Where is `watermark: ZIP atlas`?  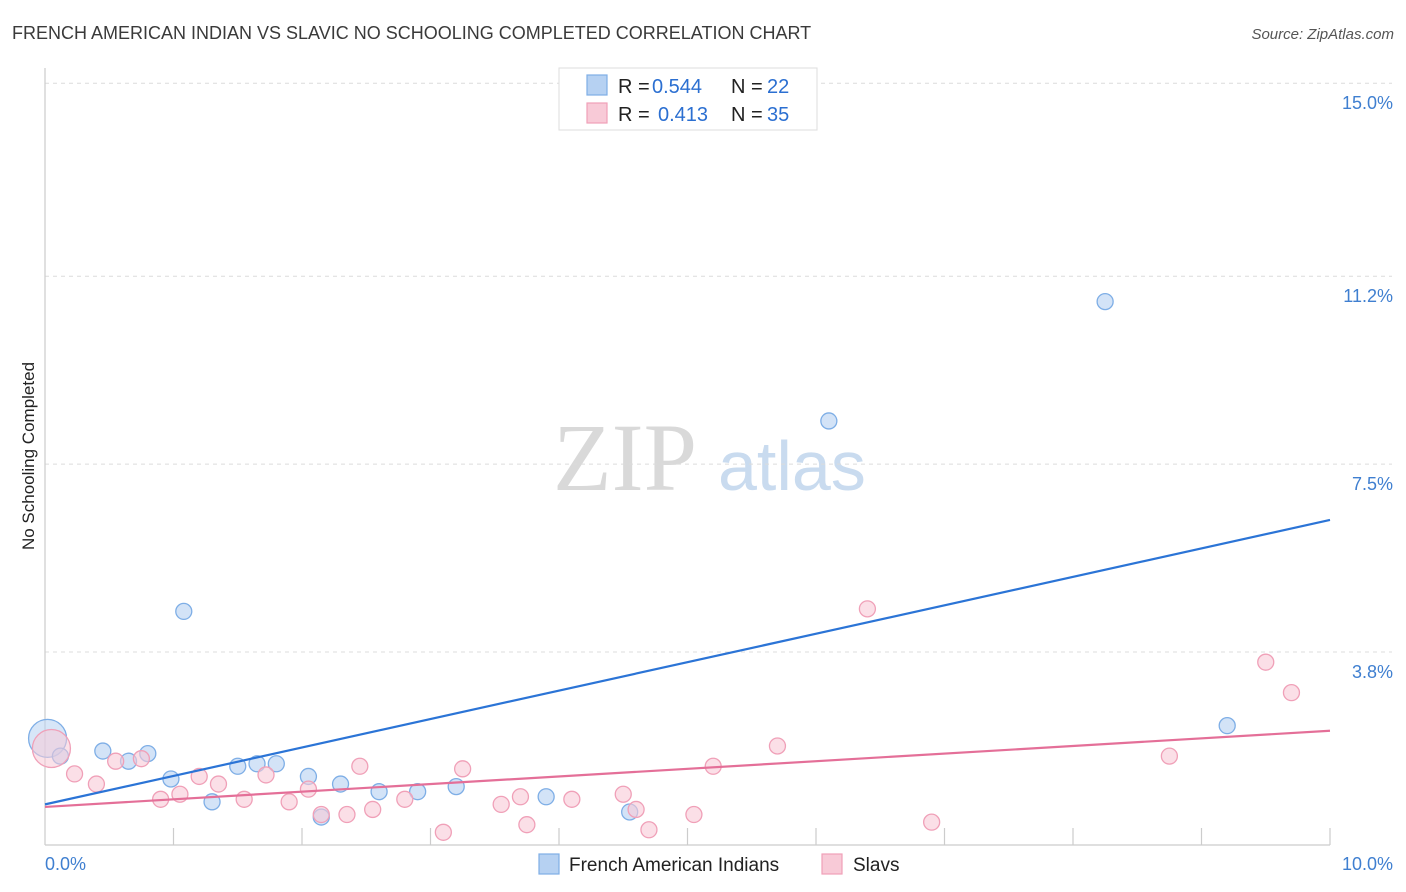 watermark: ZIP atlas is located at coordinates (709, 457).